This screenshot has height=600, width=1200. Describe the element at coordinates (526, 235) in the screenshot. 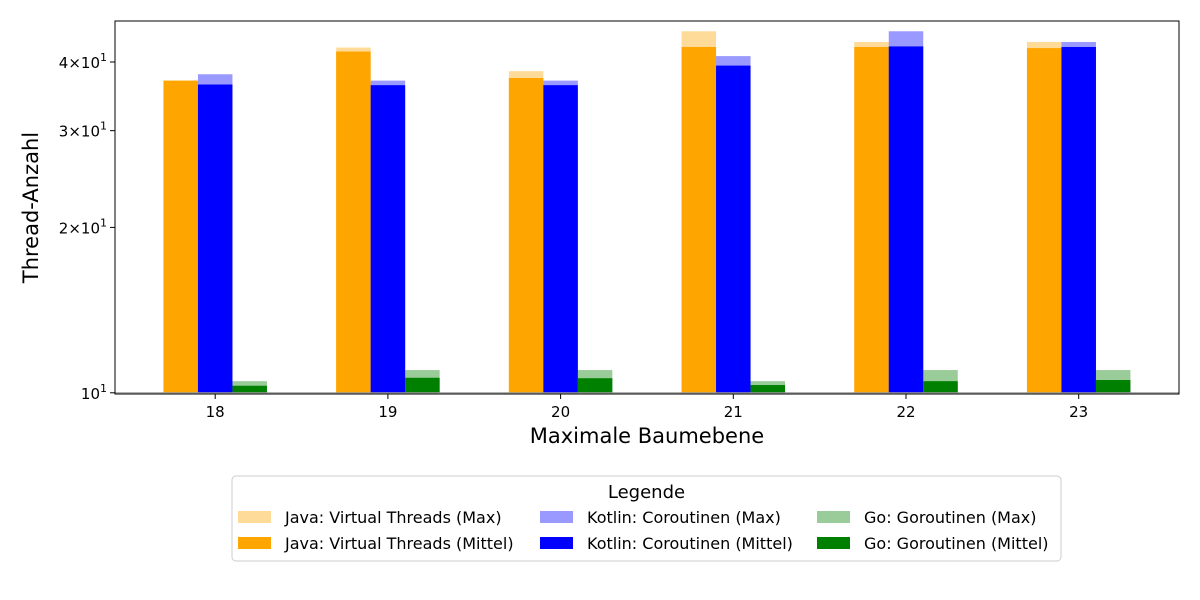

I see `bar-mean-s1-c20` at that location.